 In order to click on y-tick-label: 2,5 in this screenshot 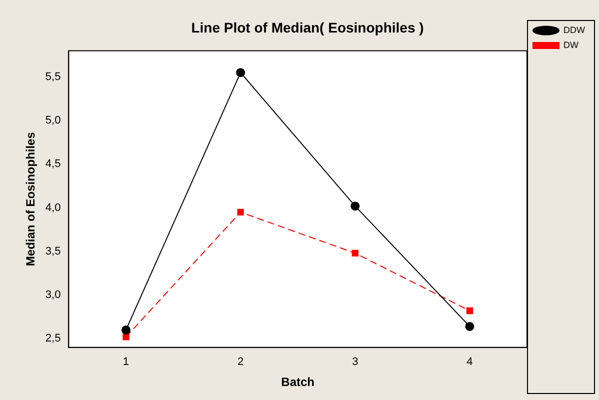, I will do `click(53, 338)`.